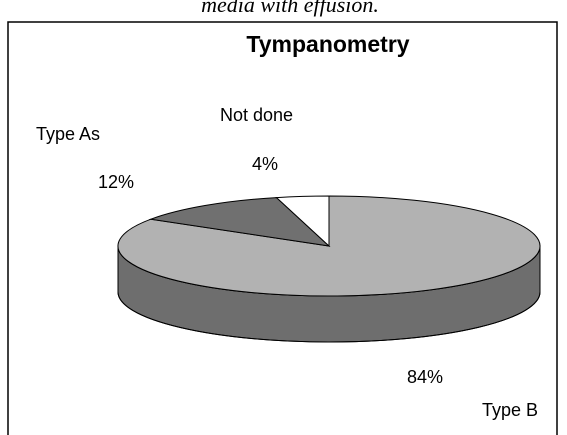 Image resolution: width=567 pixels, height=435 pixels. What do you see at coordinates (265, 164) in the screenshot?
I see `slice-value-label: 4%` at bounding box center [265, 164].